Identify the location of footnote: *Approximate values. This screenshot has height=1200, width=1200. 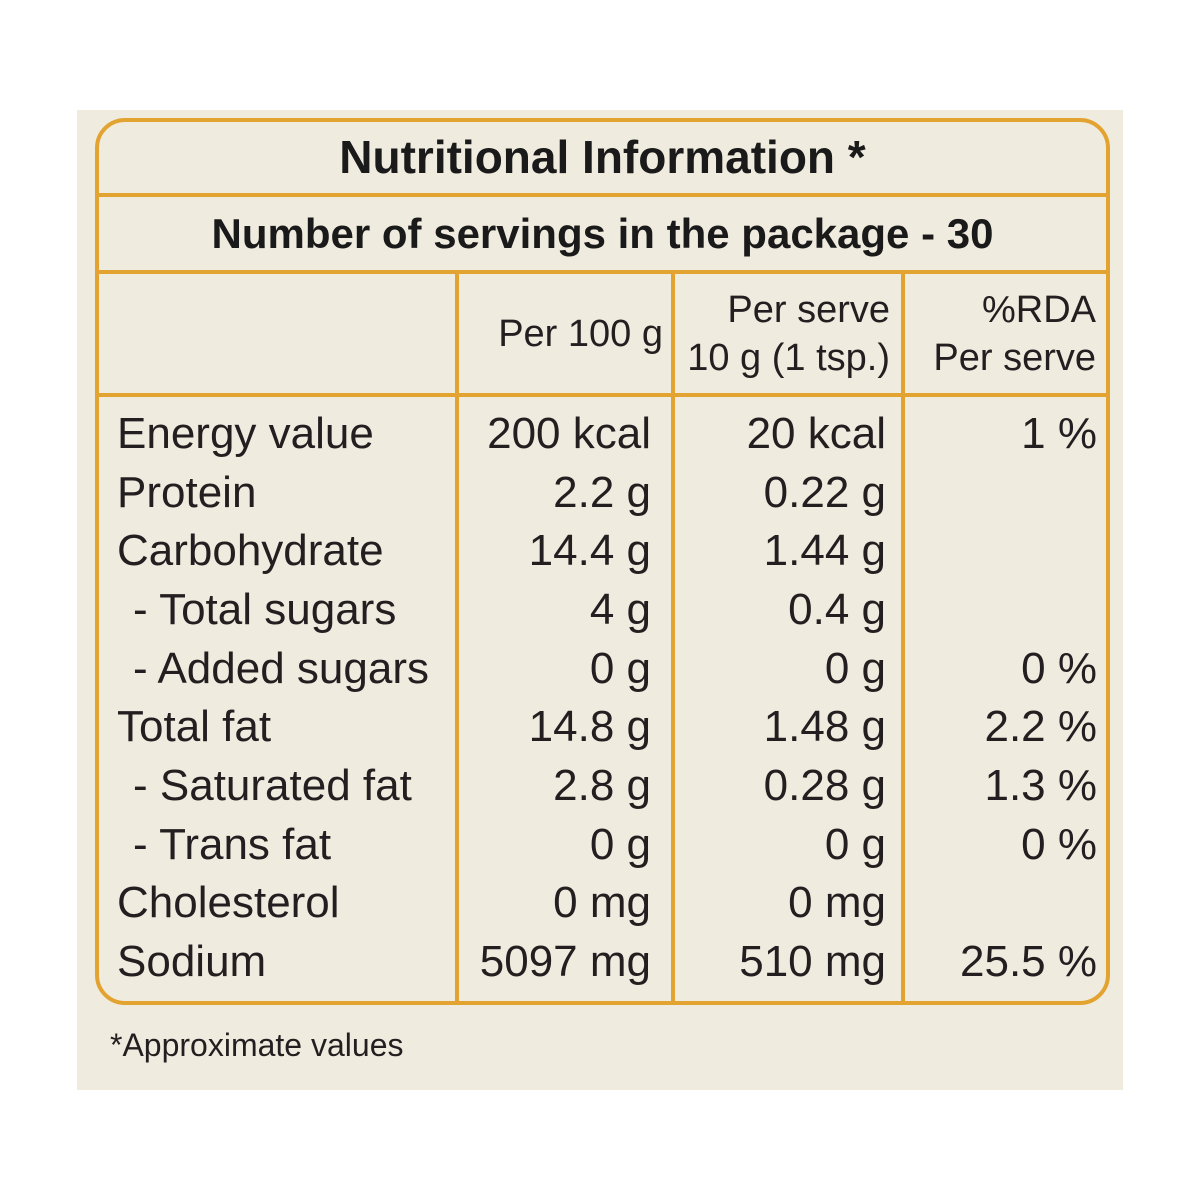
(257, 1045).